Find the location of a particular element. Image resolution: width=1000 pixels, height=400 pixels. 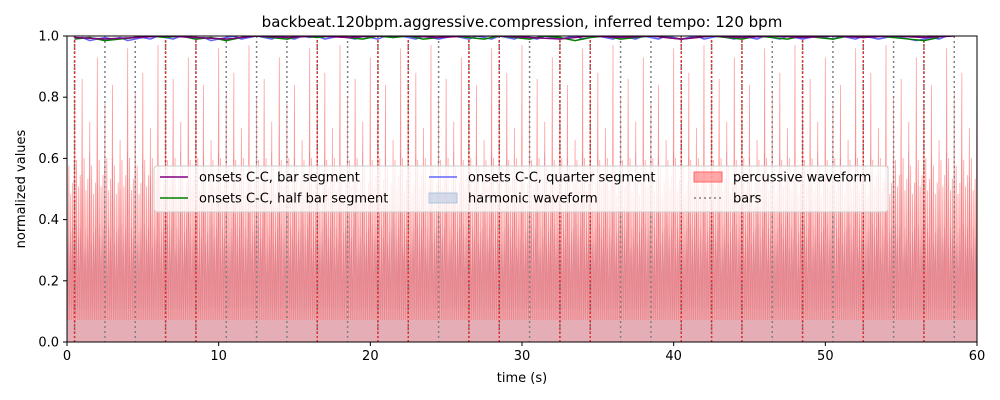

onset-series-lines is located at coordinates (514, 39).